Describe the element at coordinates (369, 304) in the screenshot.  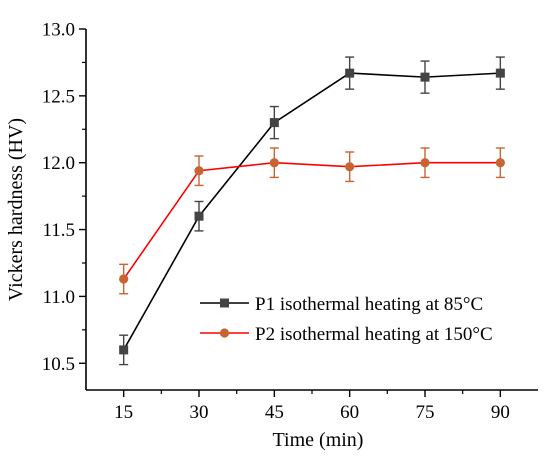
I see `legend-label: P1 isothermal heating at 85°C` at that location.